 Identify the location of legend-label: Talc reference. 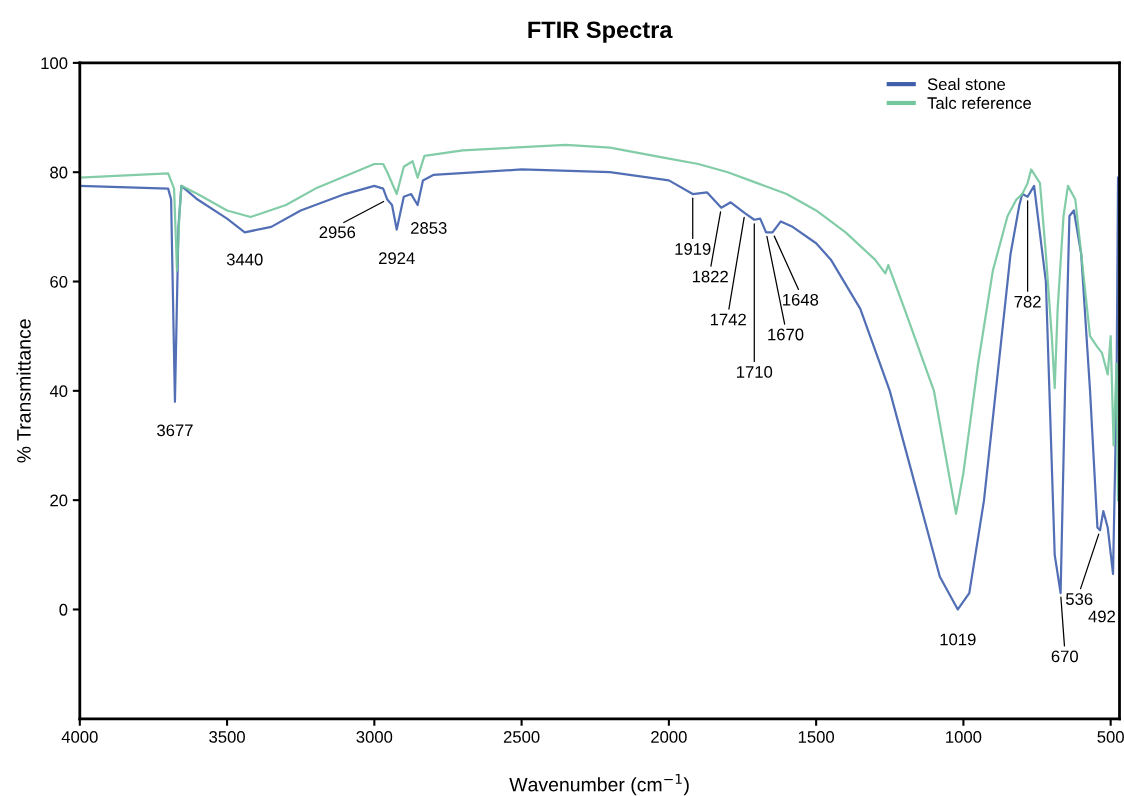
(979, 102).